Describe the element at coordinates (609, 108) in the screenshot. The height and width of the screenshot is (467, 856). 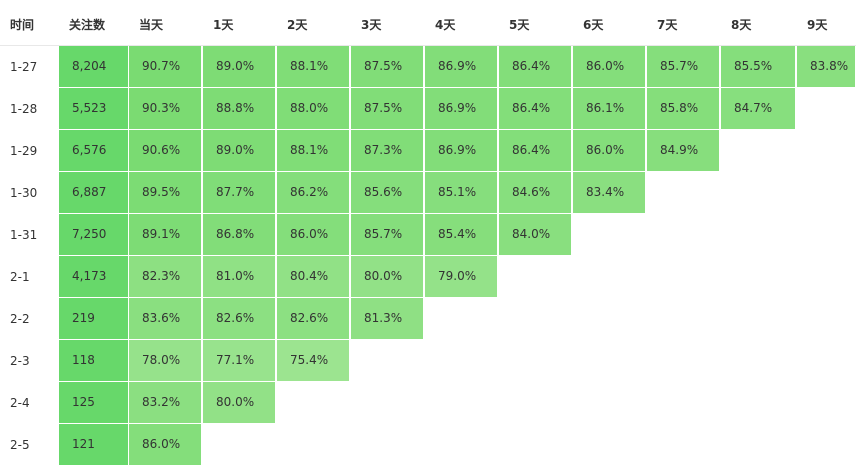
I see `retention-cell: 86.1%` at that location.